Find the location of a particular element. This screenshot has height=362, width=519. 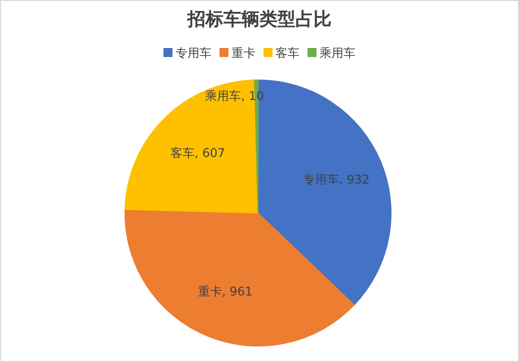

data-label: , 932 is located at coordinates (354, 179).